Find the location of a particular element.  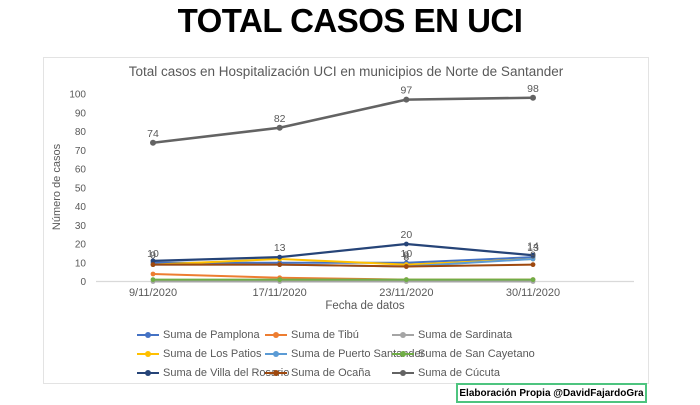

legend-item-suma-de-c-cuta: Suma de Cúcuta is located at coordinates (479, 373).